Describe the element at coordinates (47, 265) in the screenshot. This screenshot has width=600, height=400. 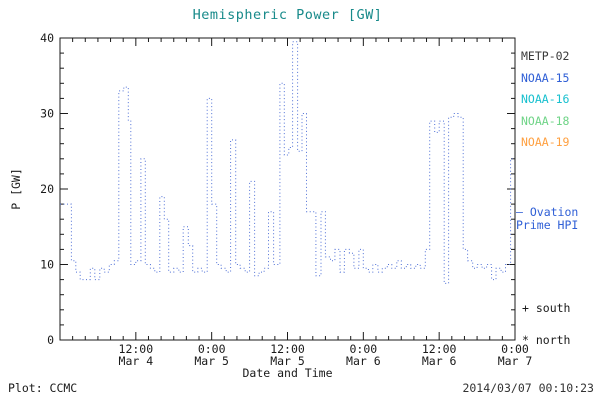
I see `svg-text: 10` at that location.